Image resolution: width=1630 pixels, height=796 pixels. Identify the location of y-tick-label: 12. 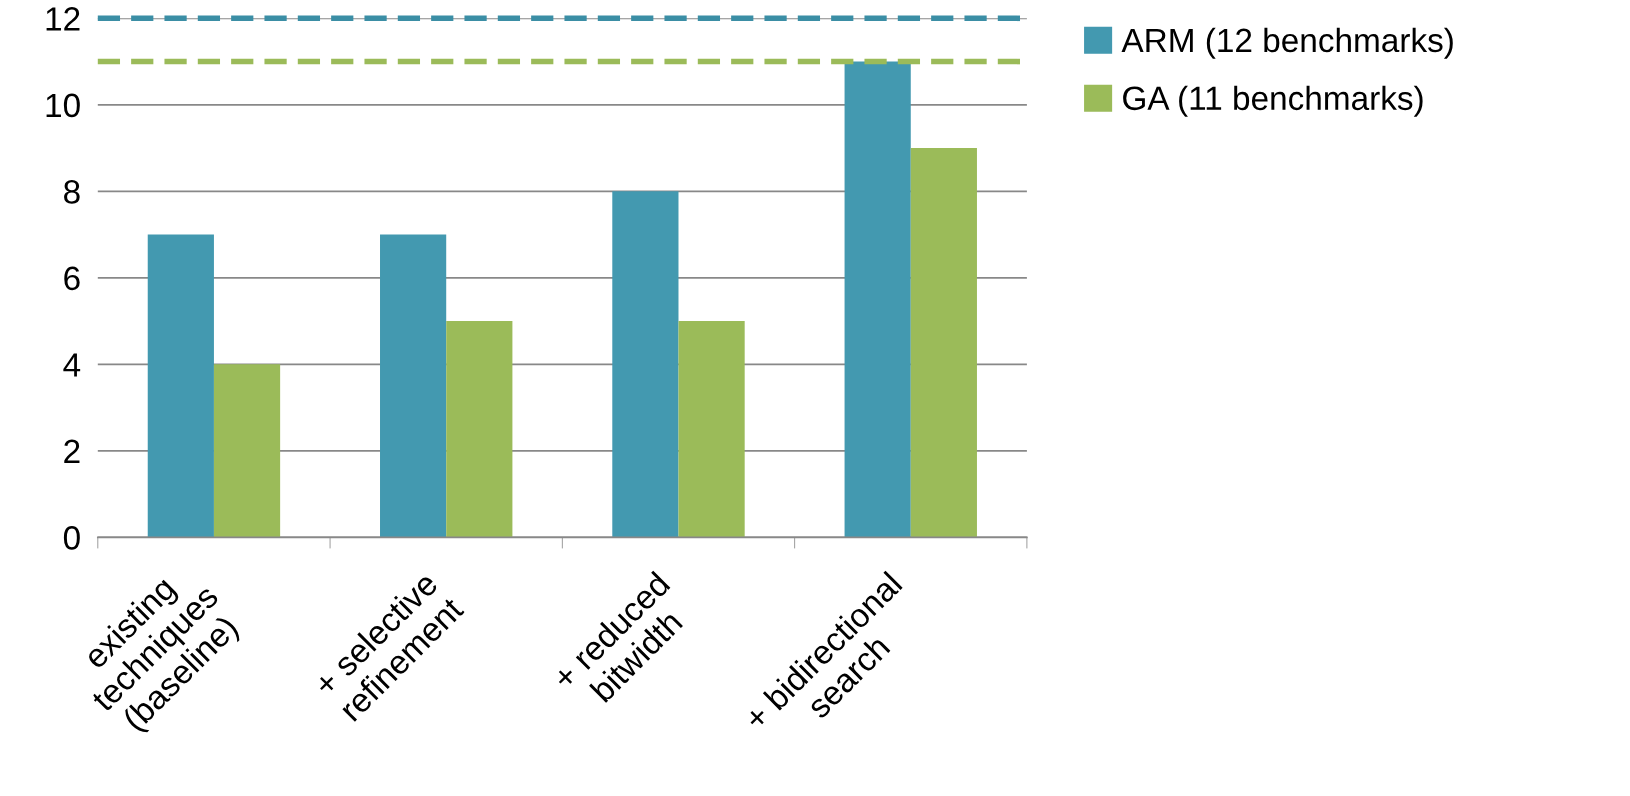
(63, 19).